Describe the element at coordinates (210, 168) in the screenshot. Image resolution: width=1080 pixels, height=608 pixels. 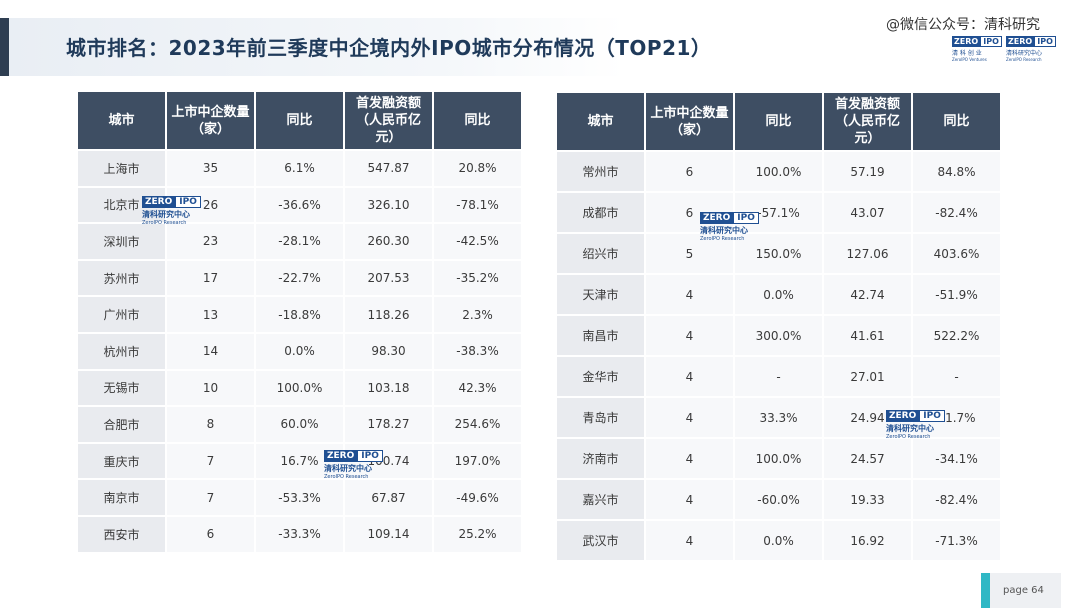
I see `cell-listed-count: 35` at that location.